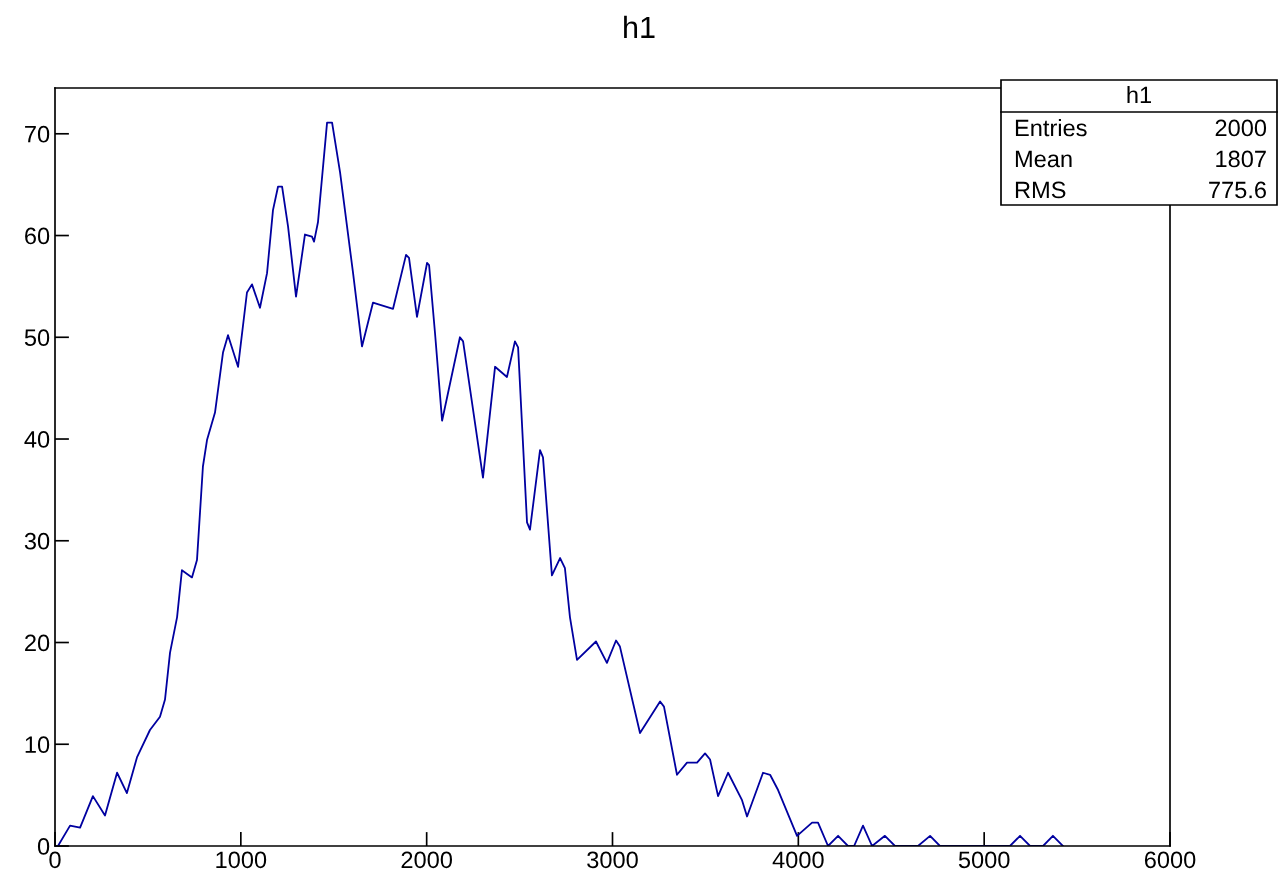 The width and height of the screenshot is (1278, 882). Describe the element at coordinates (1139, 95) in the screenshot. I see `annotation: h1` at that location.